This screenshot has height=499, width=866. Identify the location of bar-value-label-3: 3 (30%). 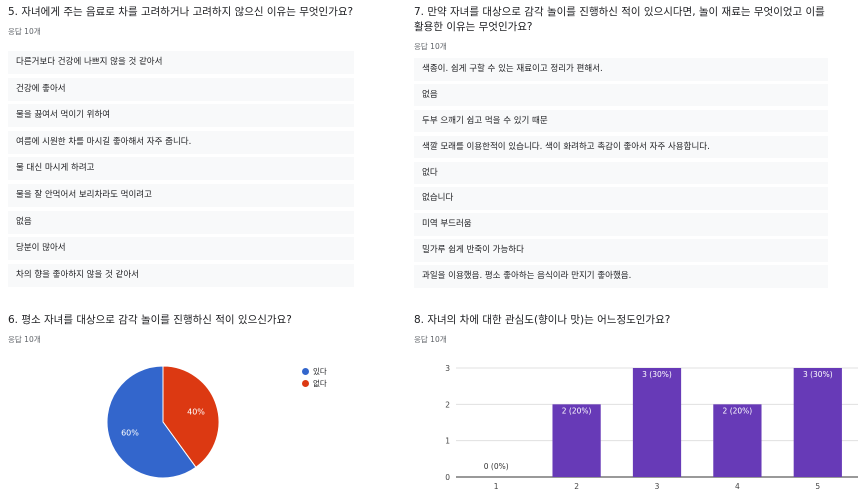
(657, 374).